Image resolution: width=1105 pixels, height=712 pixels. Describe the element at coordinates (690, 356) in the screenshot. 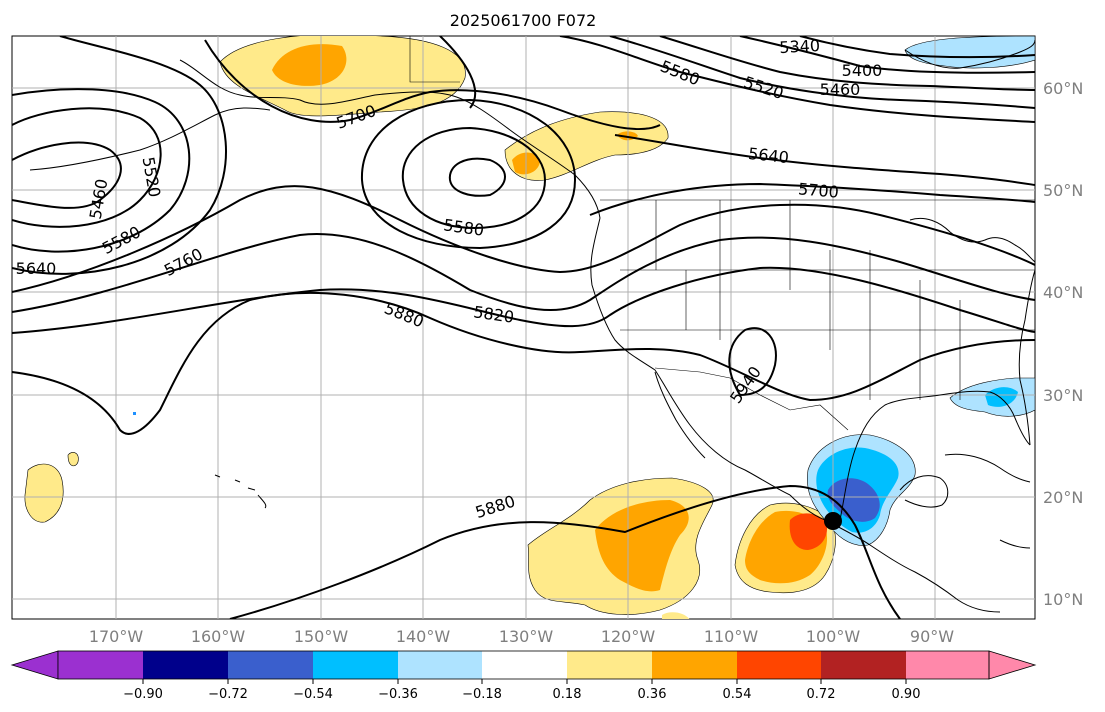

I see `na-west-coast` at that location.